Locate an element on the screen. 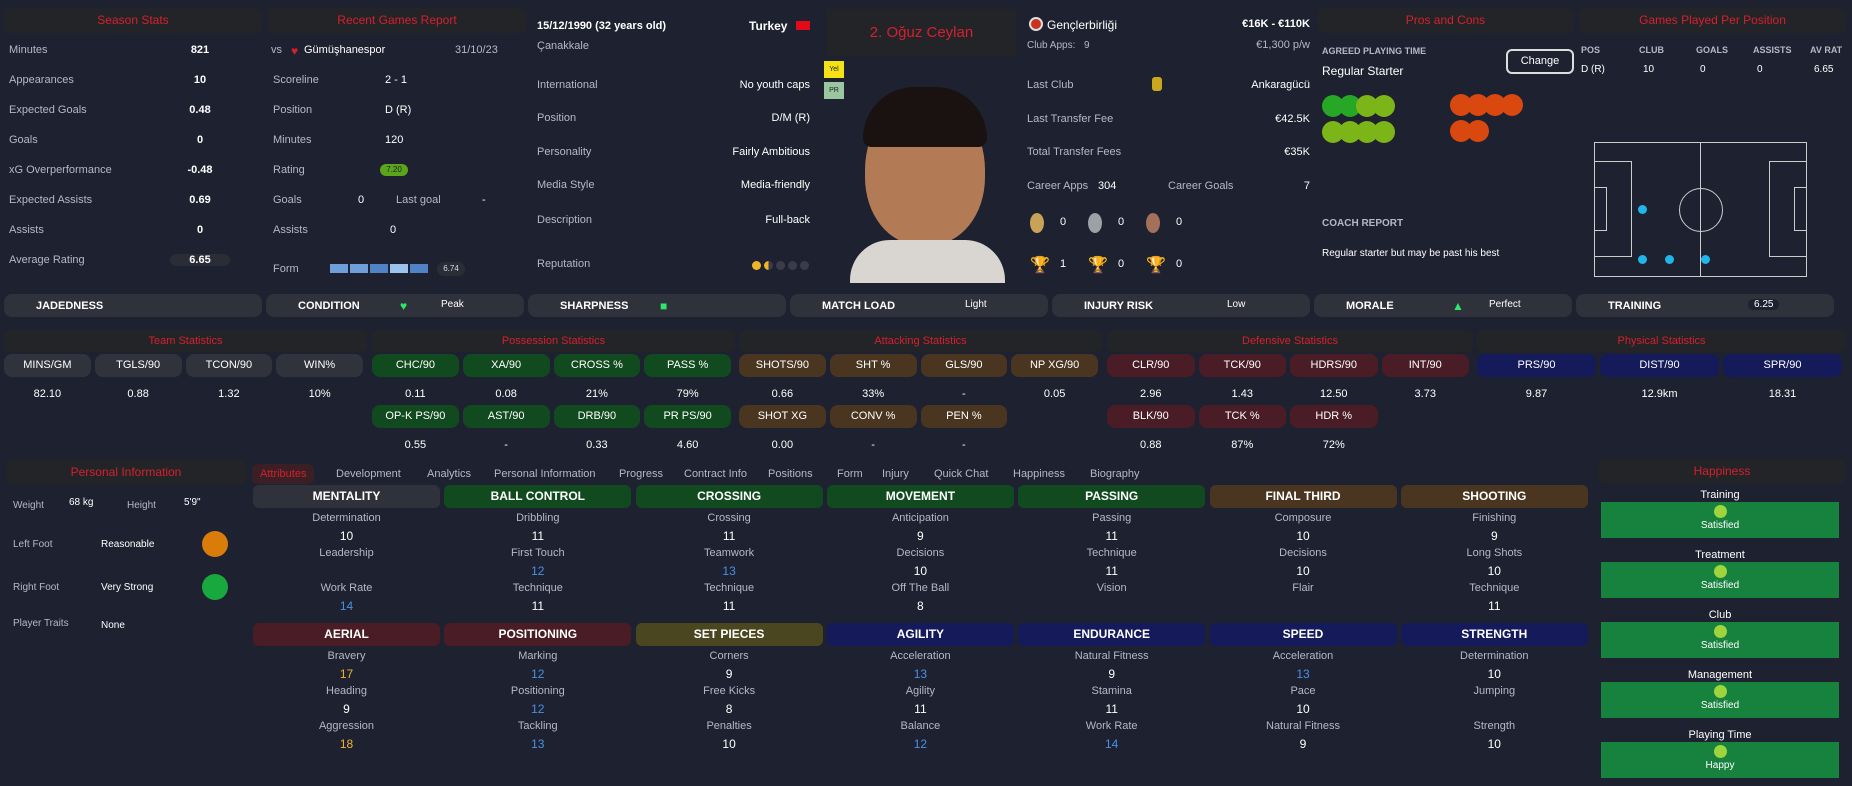 This screenshot has height=786, width=1852. stat-box: BLK/90 is located at coordinates (1151, 416).